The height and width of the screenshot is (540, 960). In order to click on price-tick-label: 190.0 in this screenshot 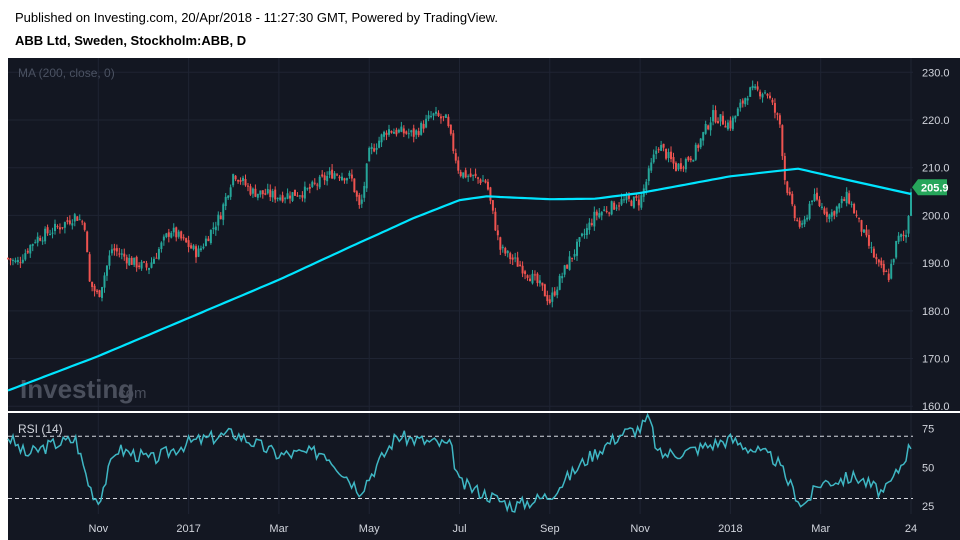, I will do `click(936, 264)`.